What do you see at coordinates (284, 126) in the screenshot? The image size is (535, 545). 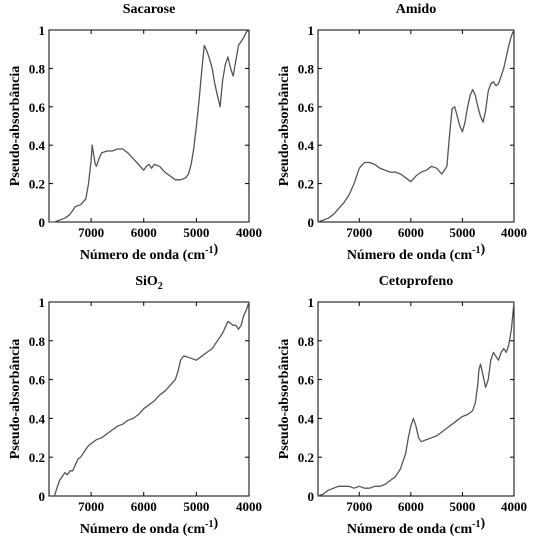 I see `y-axis-label-amido: Pseudo-absorbância` at bounding box center [284, 126].